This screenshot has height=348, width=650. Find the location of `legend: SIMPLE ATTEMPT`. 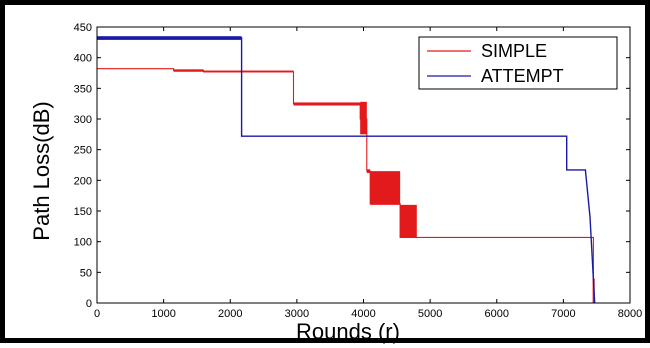

legend: SIMPLE ATTEMPT is located at coordinates (518, 63).